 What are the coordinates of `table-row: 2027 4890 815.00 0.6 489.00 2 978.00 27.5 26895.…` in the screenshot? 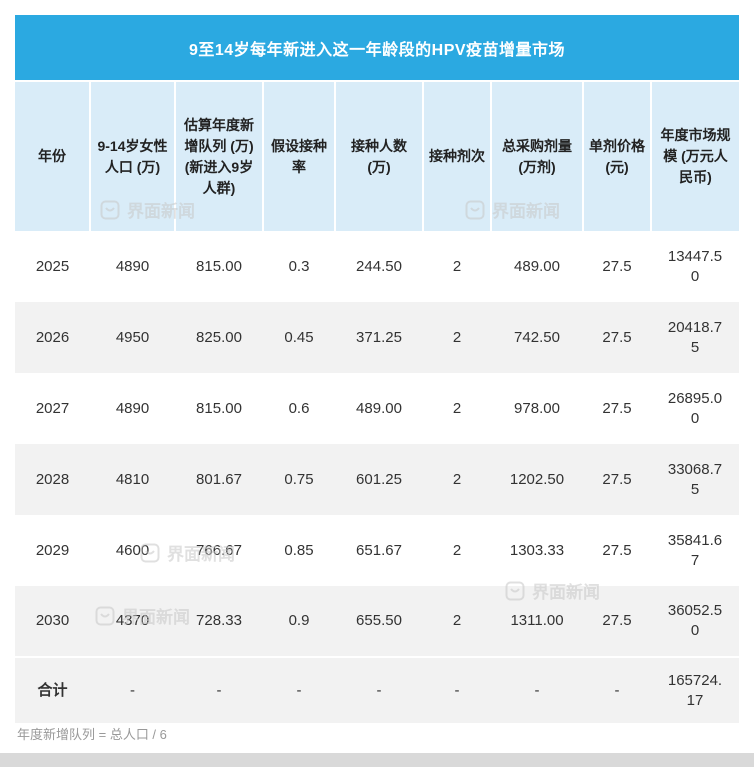 It's located at (377, 408).